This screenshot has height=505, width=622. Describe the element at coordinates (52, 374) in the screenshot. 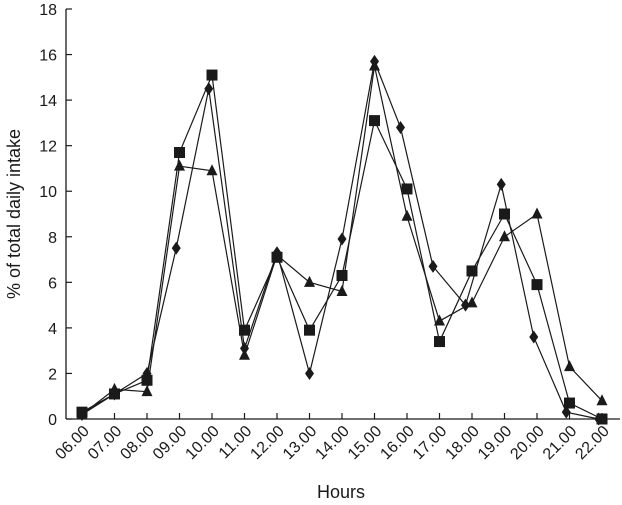

I see `y-tick-label: 2` at that location.